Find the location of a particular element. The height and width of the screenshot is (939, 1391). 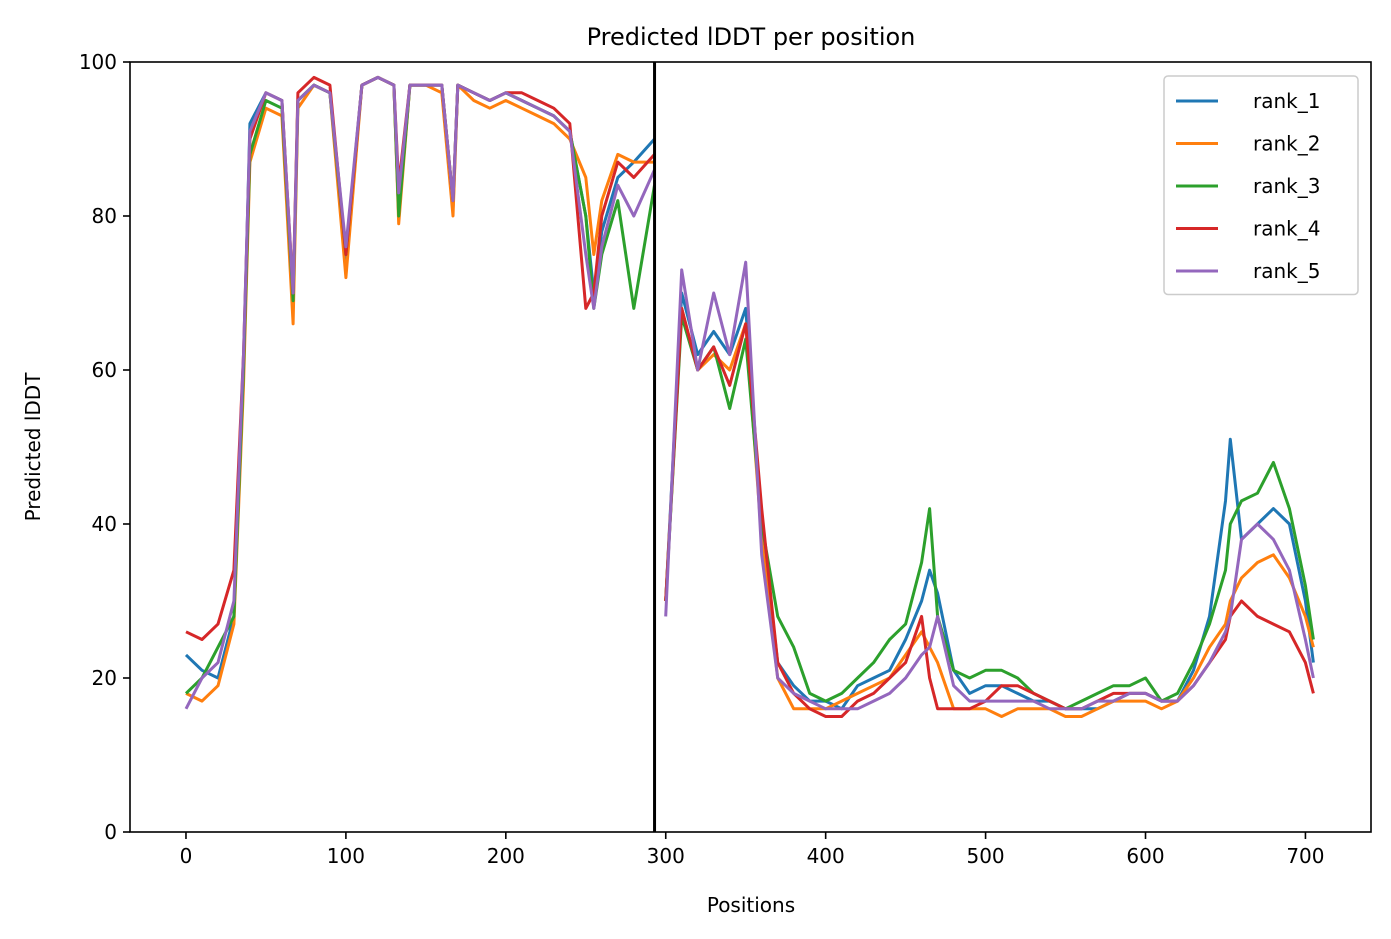

legend-box is located at coordinates (1261, 185).